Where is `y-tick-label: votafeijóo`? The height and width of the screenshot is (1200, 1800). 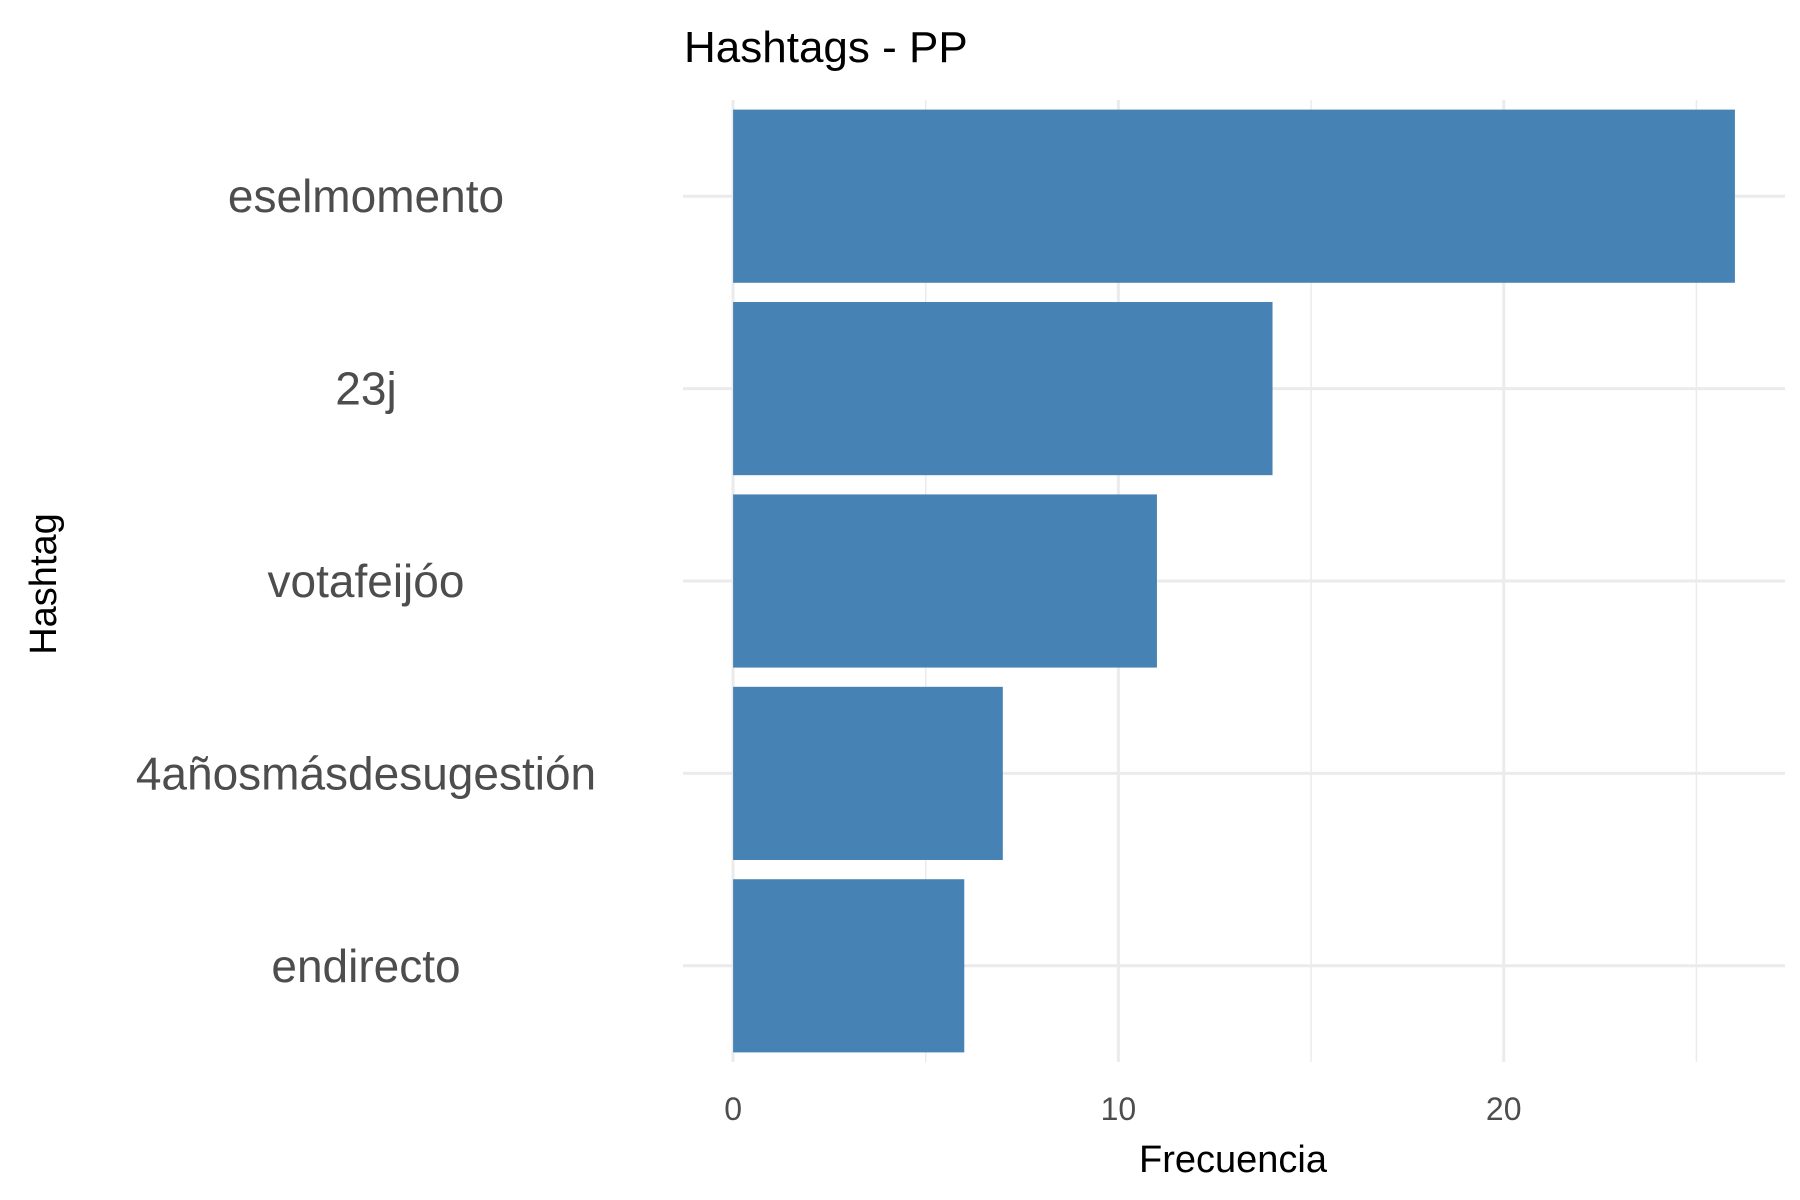
y-tick-label: votafeijóo is located at coordinates (366, 581).